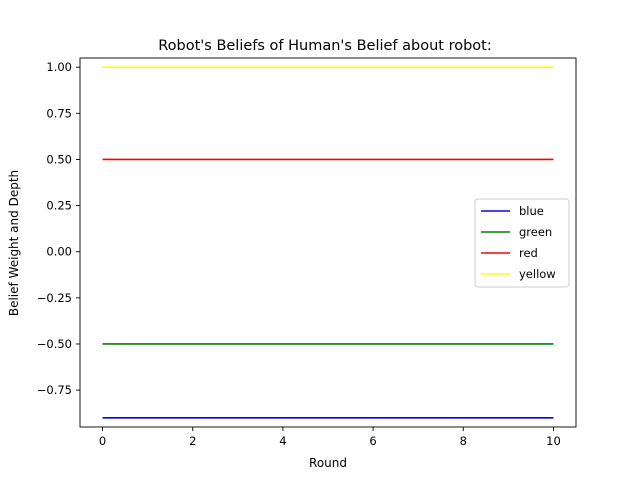 The height and width of the screenshot is (480, 640). Describe the element at coordinates (282, 441) in the screenshot. I see `x-tick-label: 4` at that location.